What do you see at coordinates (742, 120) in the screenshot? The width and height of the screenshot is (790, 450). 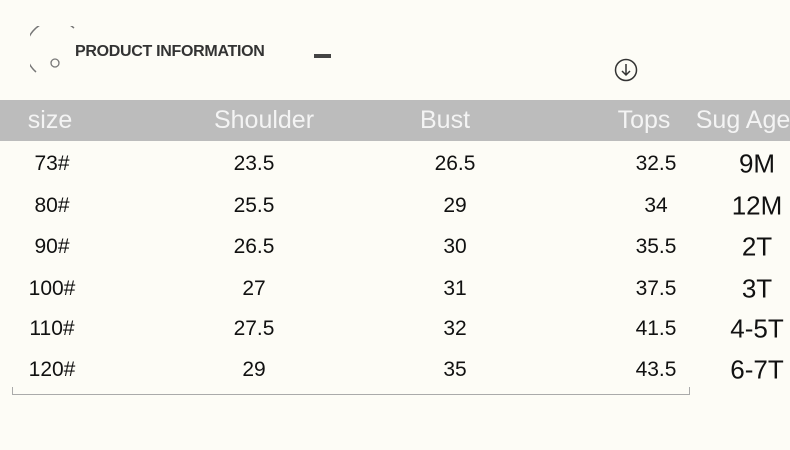 I see `column-header: Sug Age` at bounding box center [742, 120].